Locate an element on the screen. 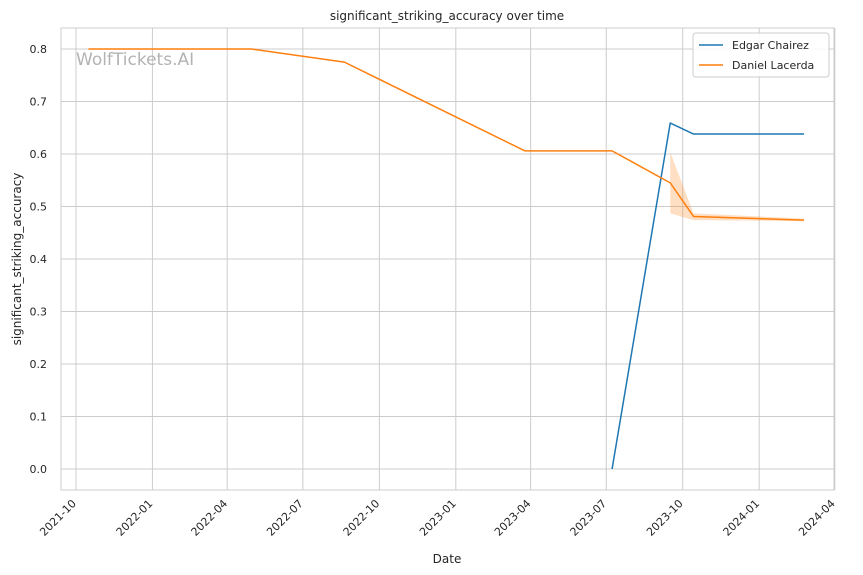  x-tick-label: 2023-01 is located at coordinates (438, 518).